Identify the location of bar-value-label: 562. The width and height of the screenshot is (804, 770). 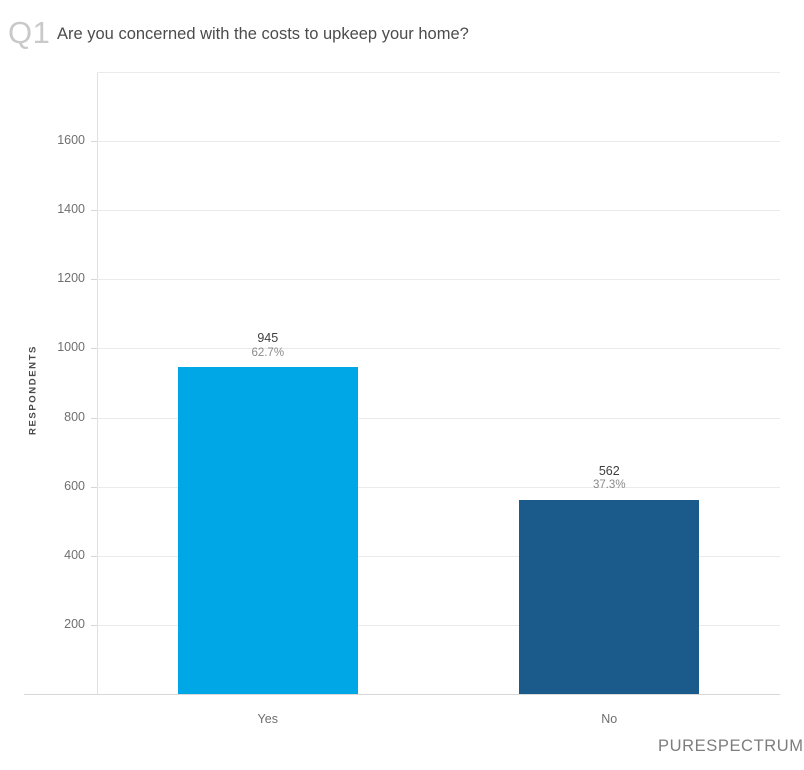
(609, 470).